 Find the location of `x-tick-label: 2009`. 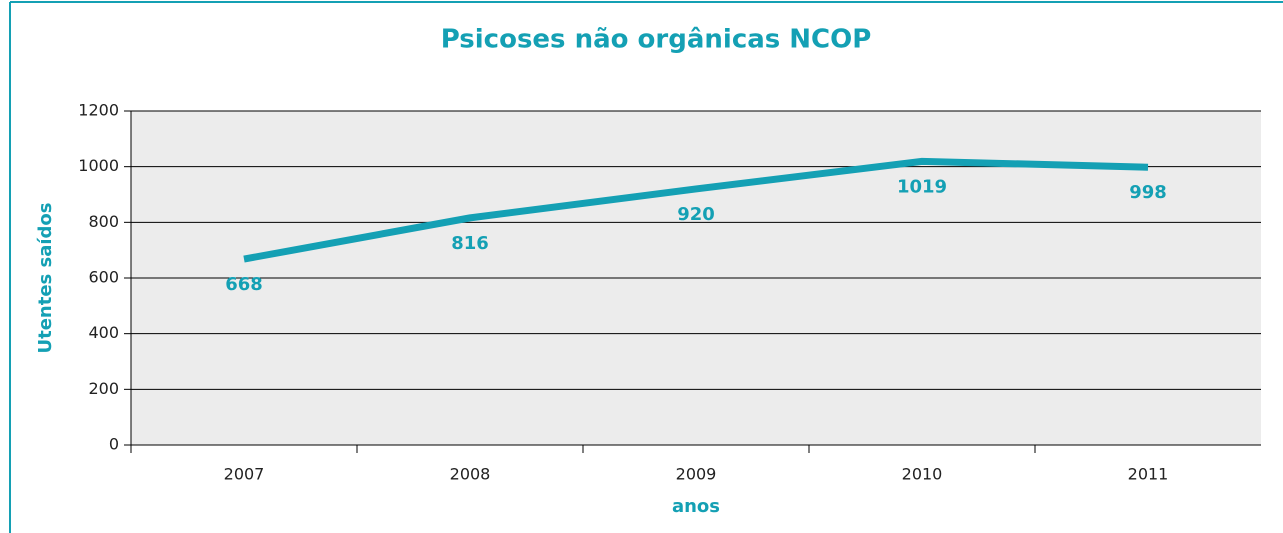

x-tick-label: 2009 is located at coordinates (696, 474).